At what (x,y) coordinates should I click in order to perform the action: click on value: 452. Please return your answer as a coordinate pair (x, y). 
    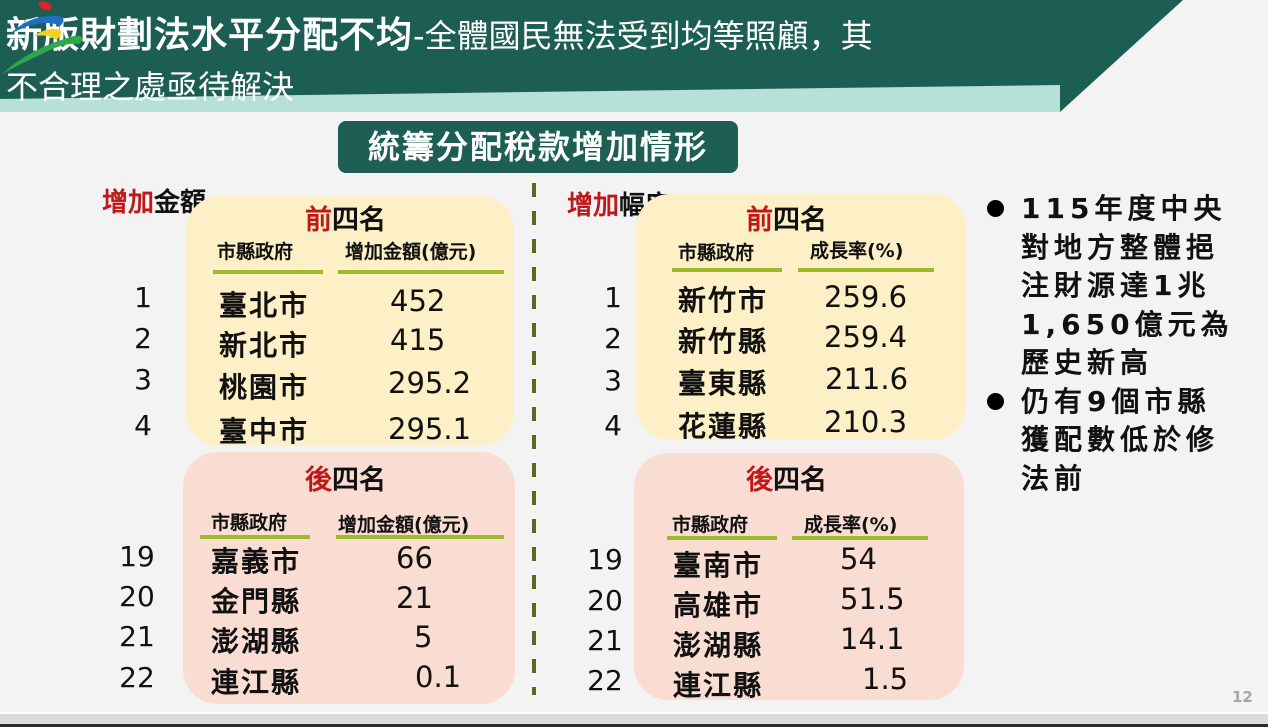
    Looking at the image, I should click on (418, 301).